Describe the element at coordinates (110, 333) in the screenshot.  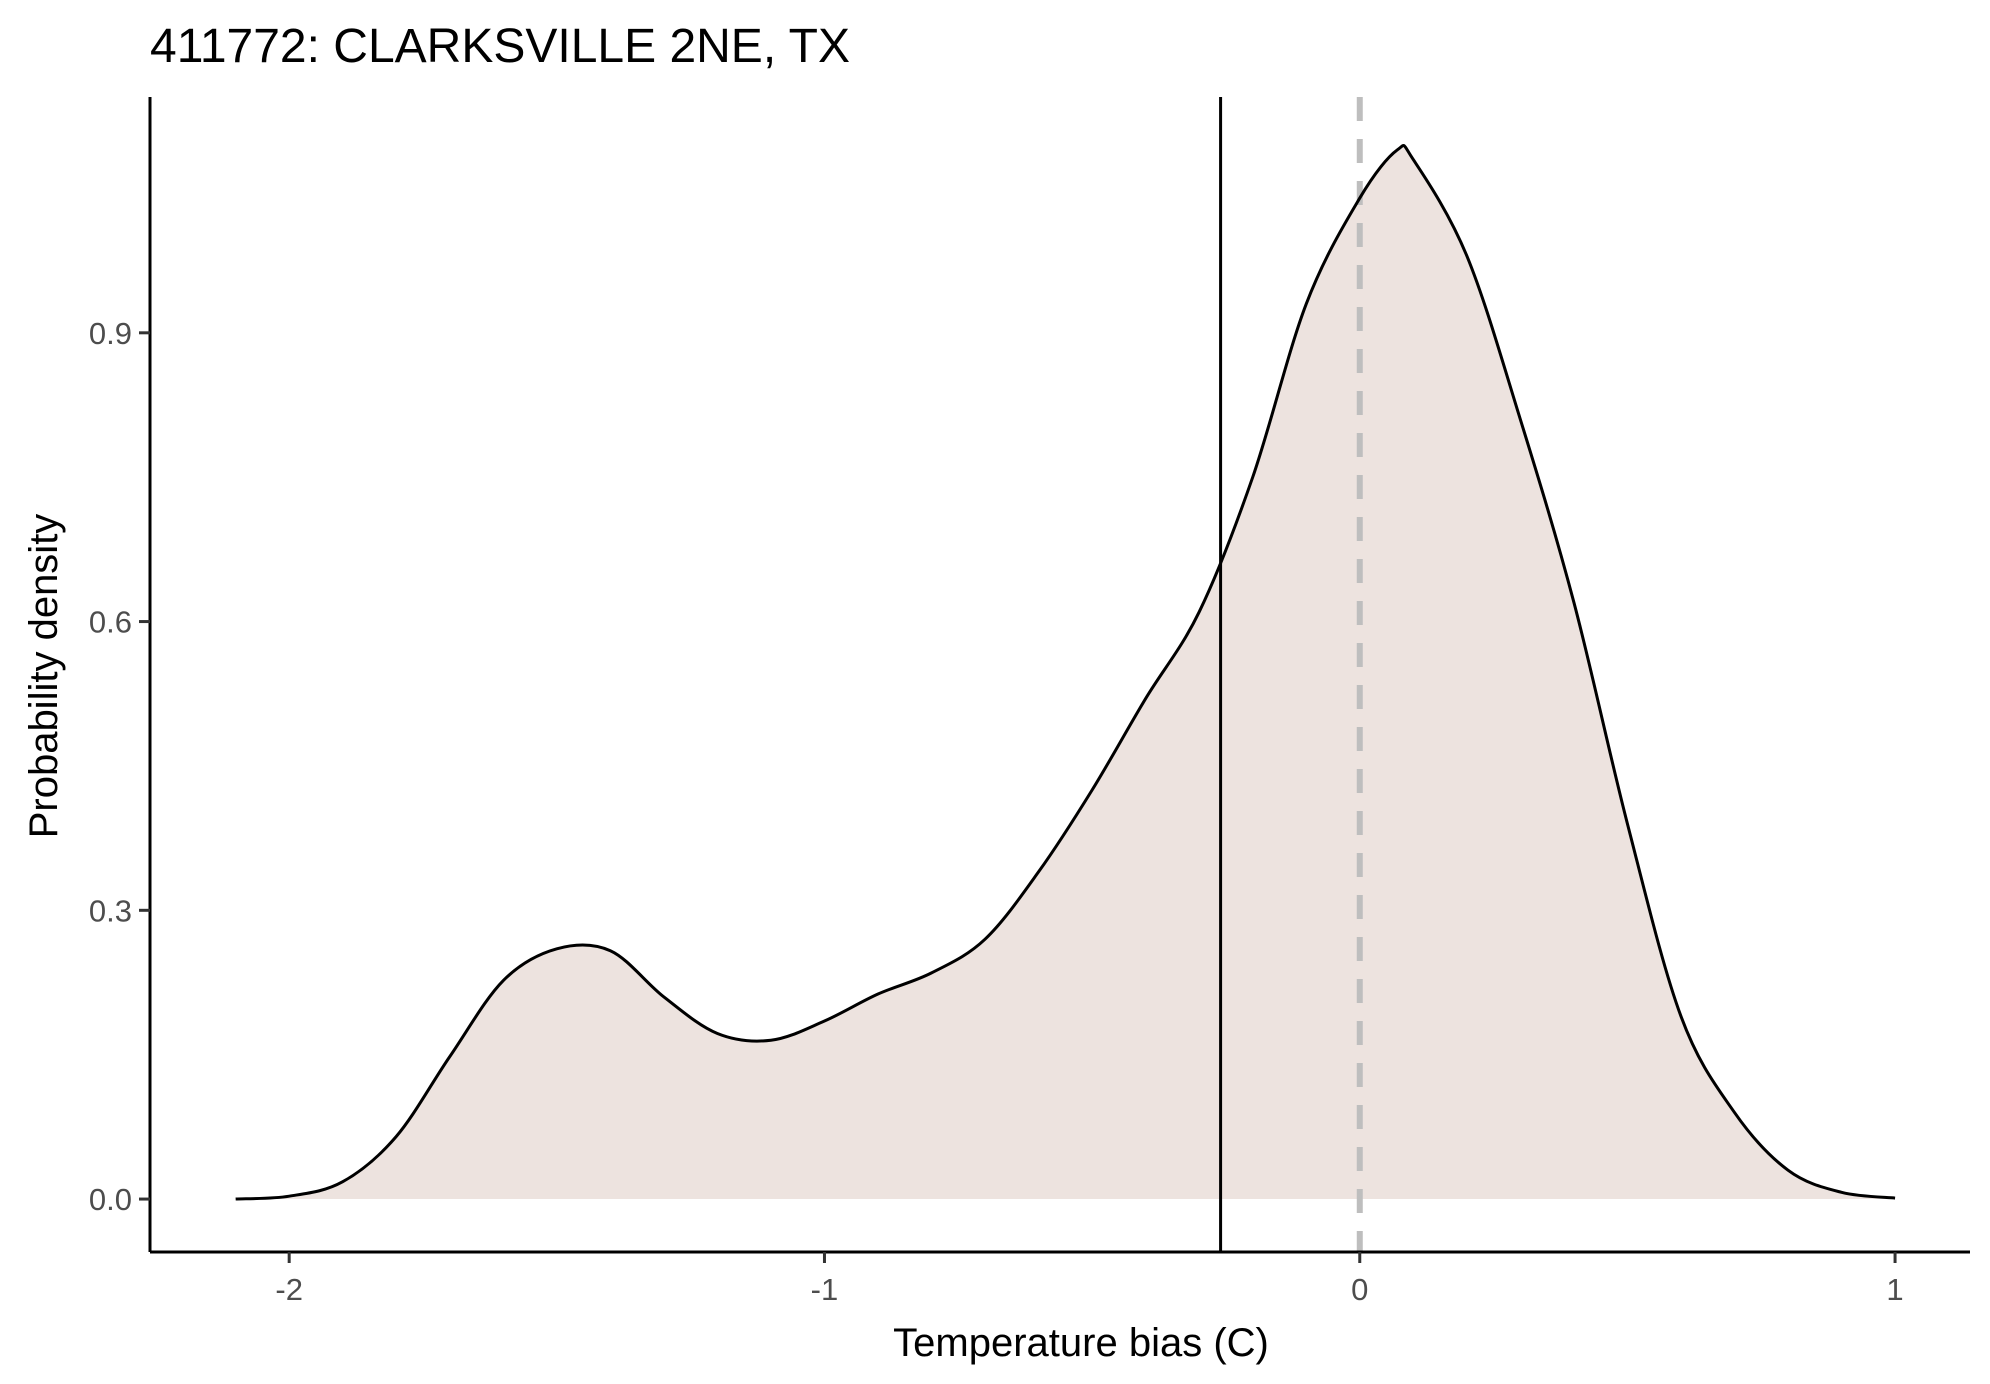
I see `y-tick-label: 0.9` at that location.